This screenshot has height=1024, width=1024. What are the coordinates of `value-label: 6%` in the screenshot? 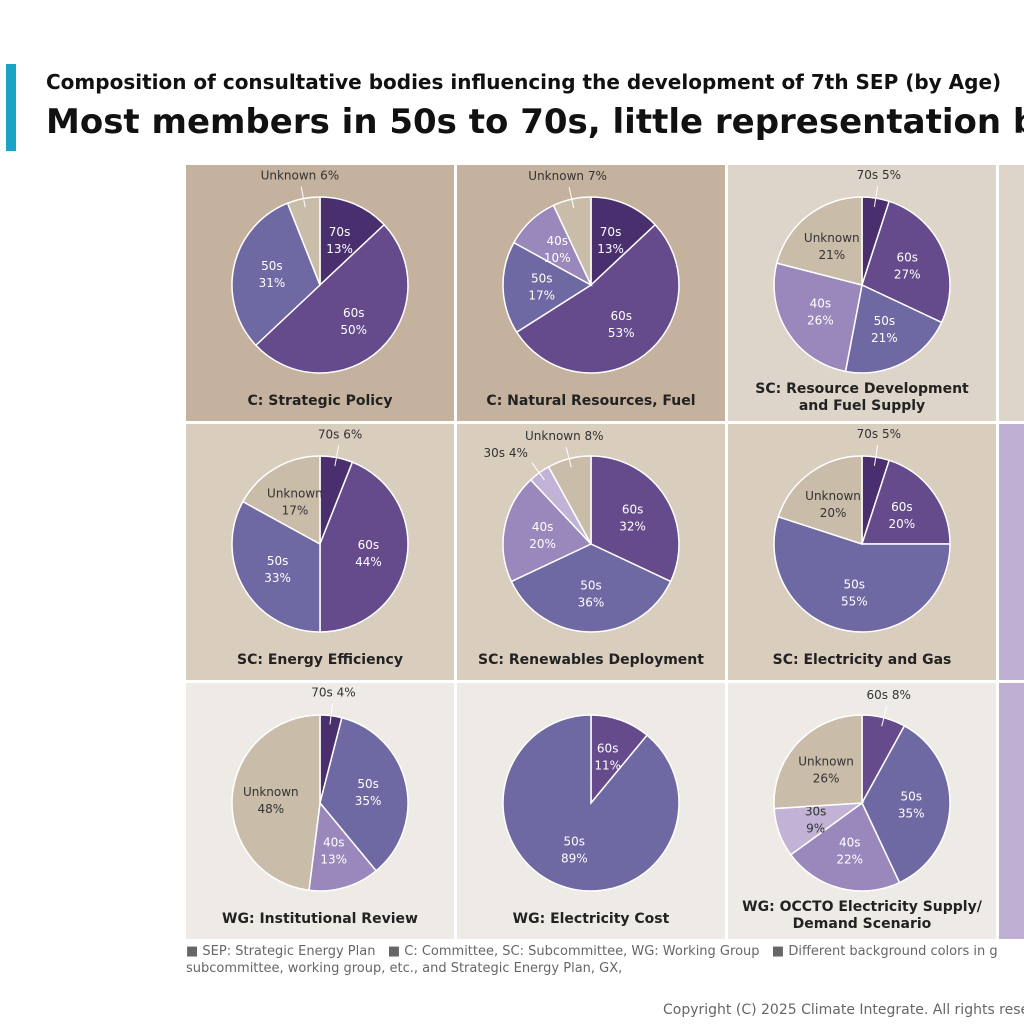 It's located at (329, 176).